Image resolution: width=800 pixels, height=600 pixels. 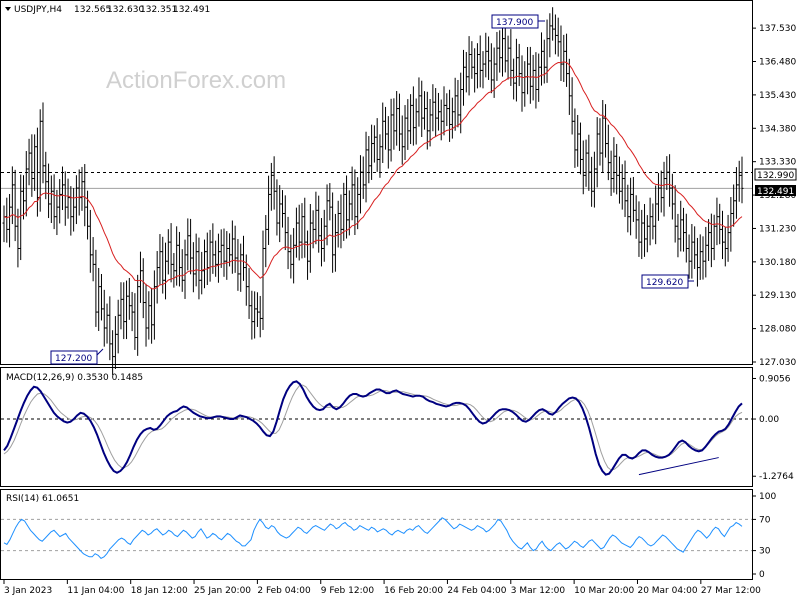 I want to click on price-tick-label: 130.180, so click(x=777, y=263).